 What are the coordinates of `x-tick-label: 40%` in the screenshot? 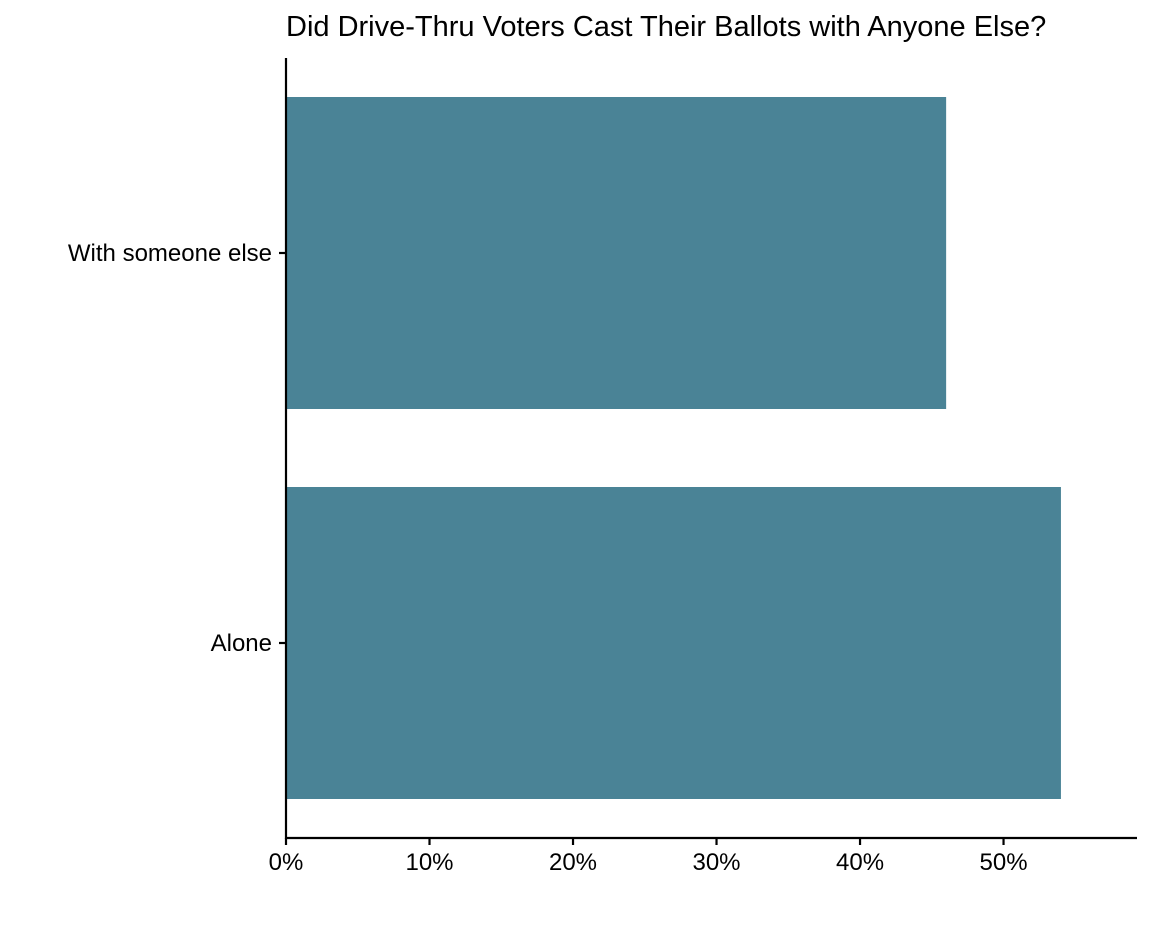 It's located at (860, 862).